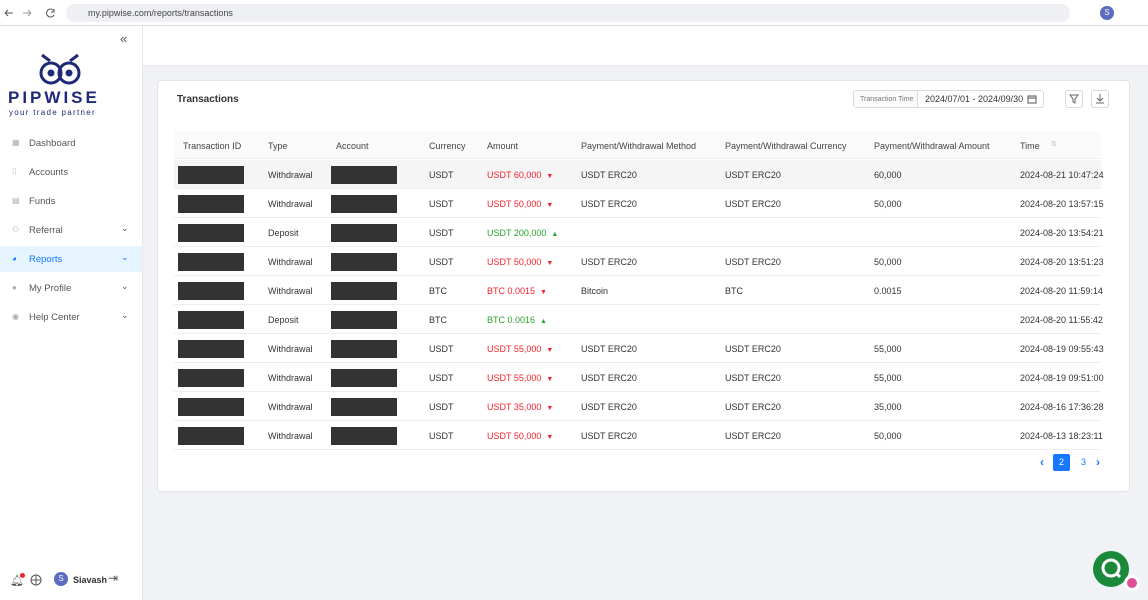 The image size is (1148, 600). What do you see at coordinates (1062, 262) in the screenshot?
I see `cell-time: 2024-08-20 13:51:23` at bounding box center [1062, 262].